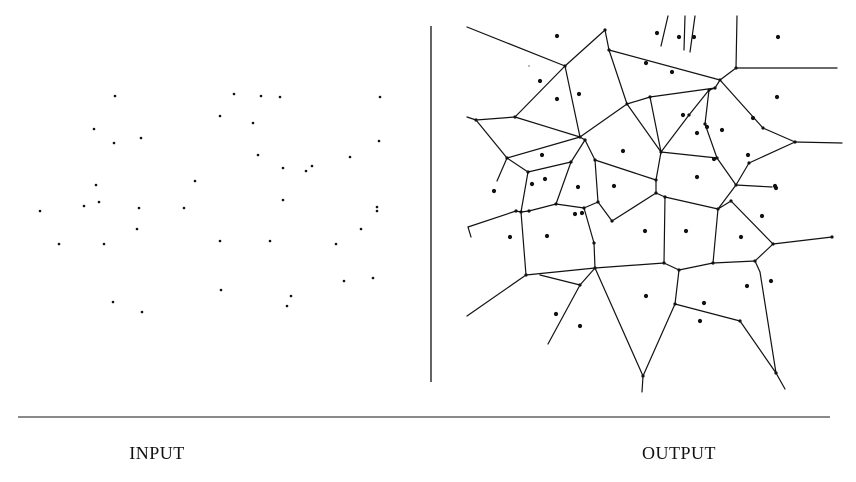  I want to click on output-caption: OUTPUT, so click(679, 453).